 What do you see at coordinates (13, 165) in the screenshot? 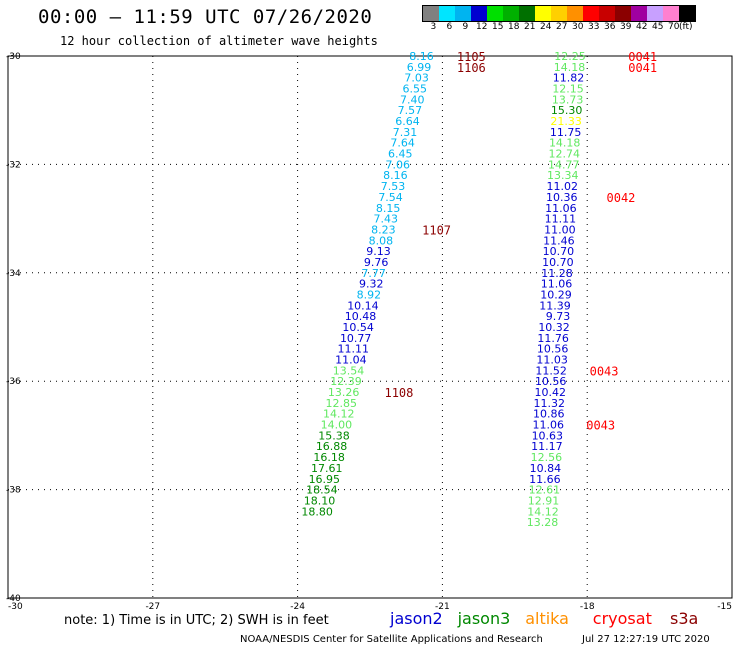
I see `latitude-tick-label: -32` at bounding box center [13, 165].